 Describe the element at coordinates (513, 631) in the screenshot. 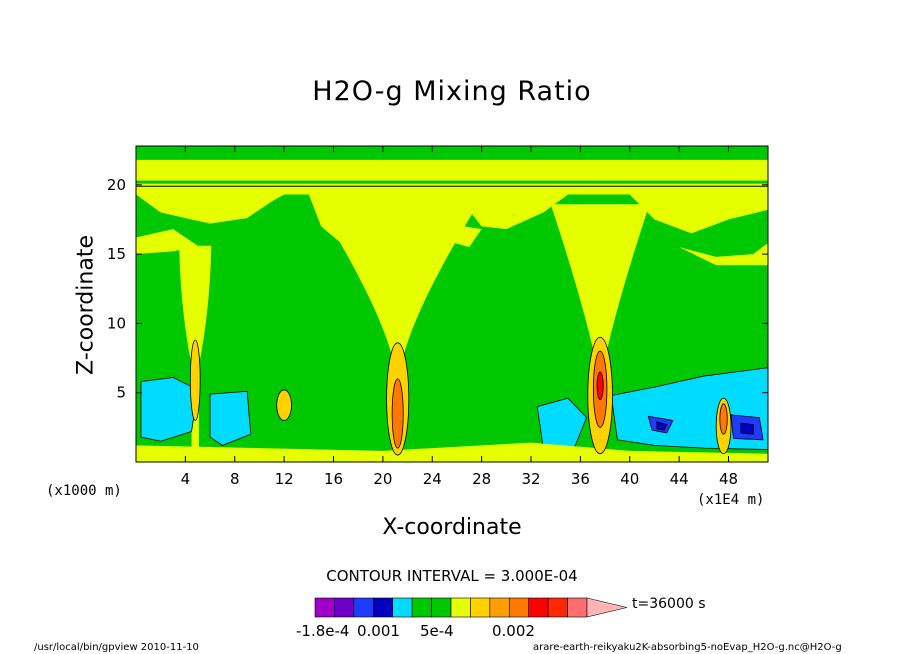

I see `colorbar-label-3: 0.002` at that location.